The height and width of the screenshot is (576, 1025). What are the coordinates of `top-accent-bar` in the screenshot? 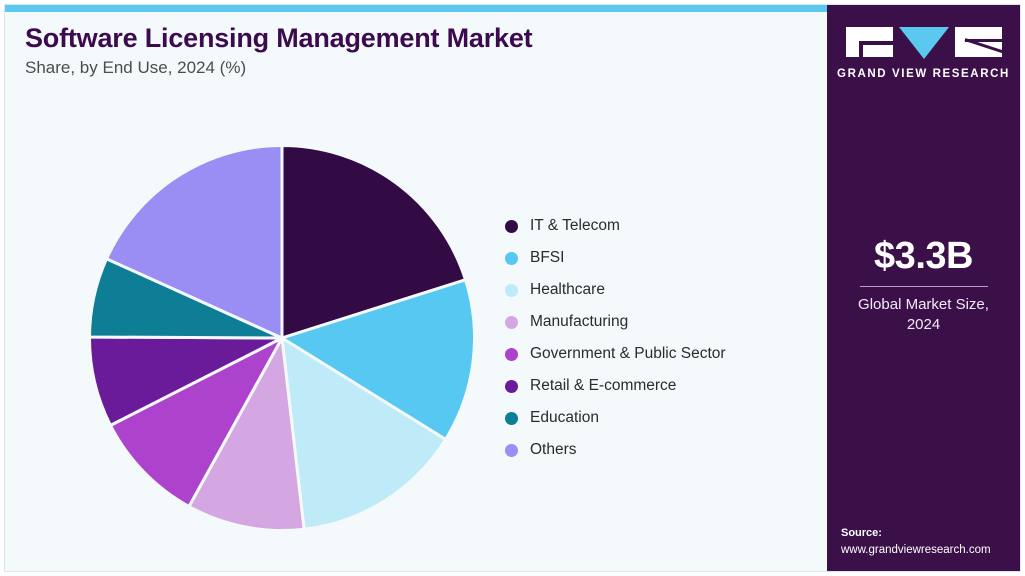 It's located at (512, 8).